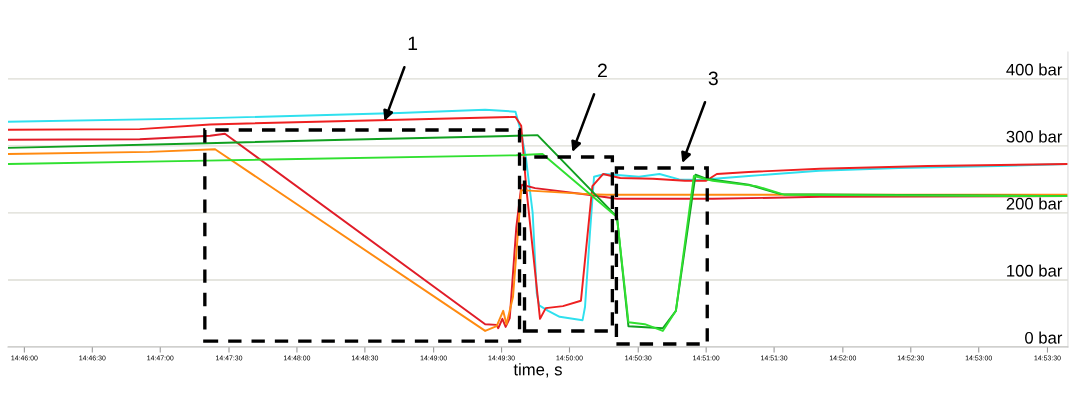 This screenshot has height=405, width=1069. Describe the element at coordinates (537, 370) in the screenshot. I see `x-axis-title: time, s` at that location.